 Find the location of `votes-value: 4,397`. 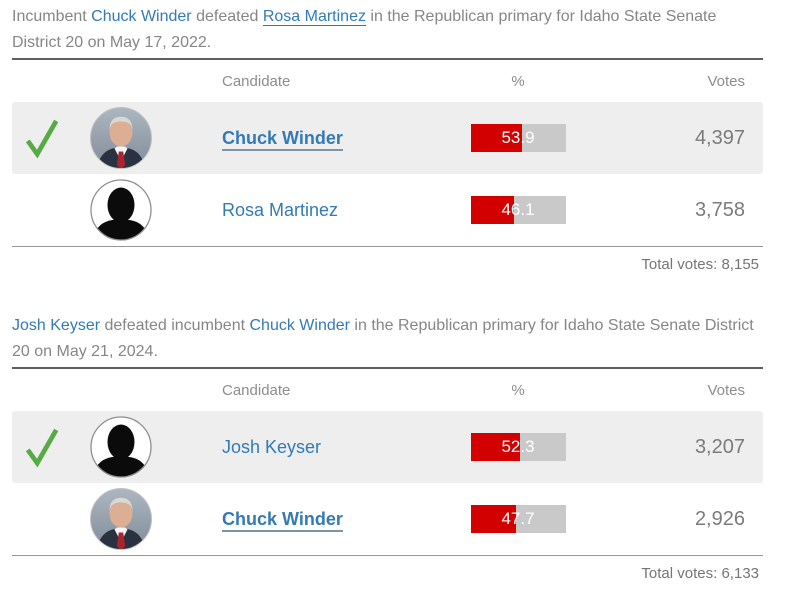

votes-value: 4,397 is located at coordinates (719, 137).